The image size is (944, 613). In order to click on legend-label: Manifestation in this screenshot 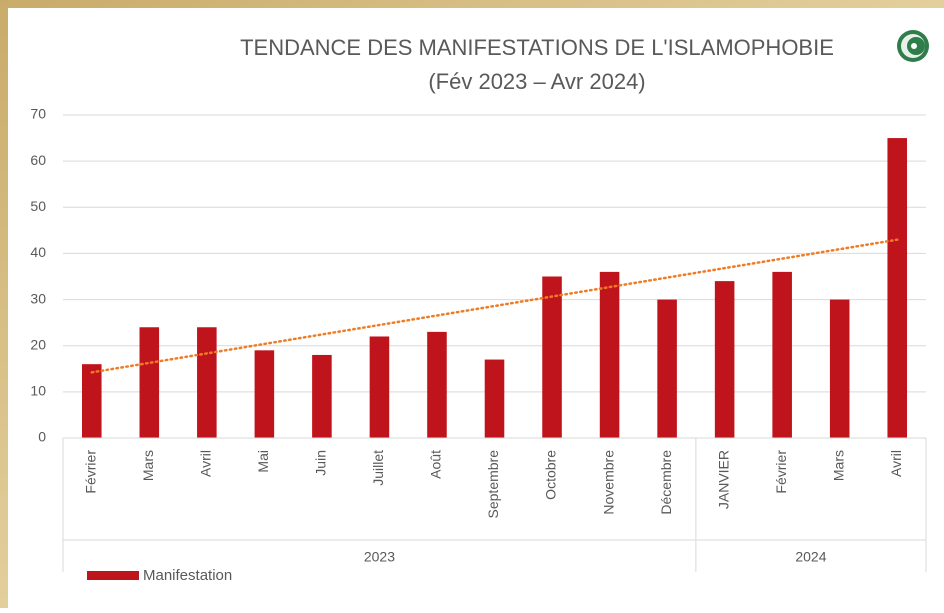, I will do `click(187, 575)`.